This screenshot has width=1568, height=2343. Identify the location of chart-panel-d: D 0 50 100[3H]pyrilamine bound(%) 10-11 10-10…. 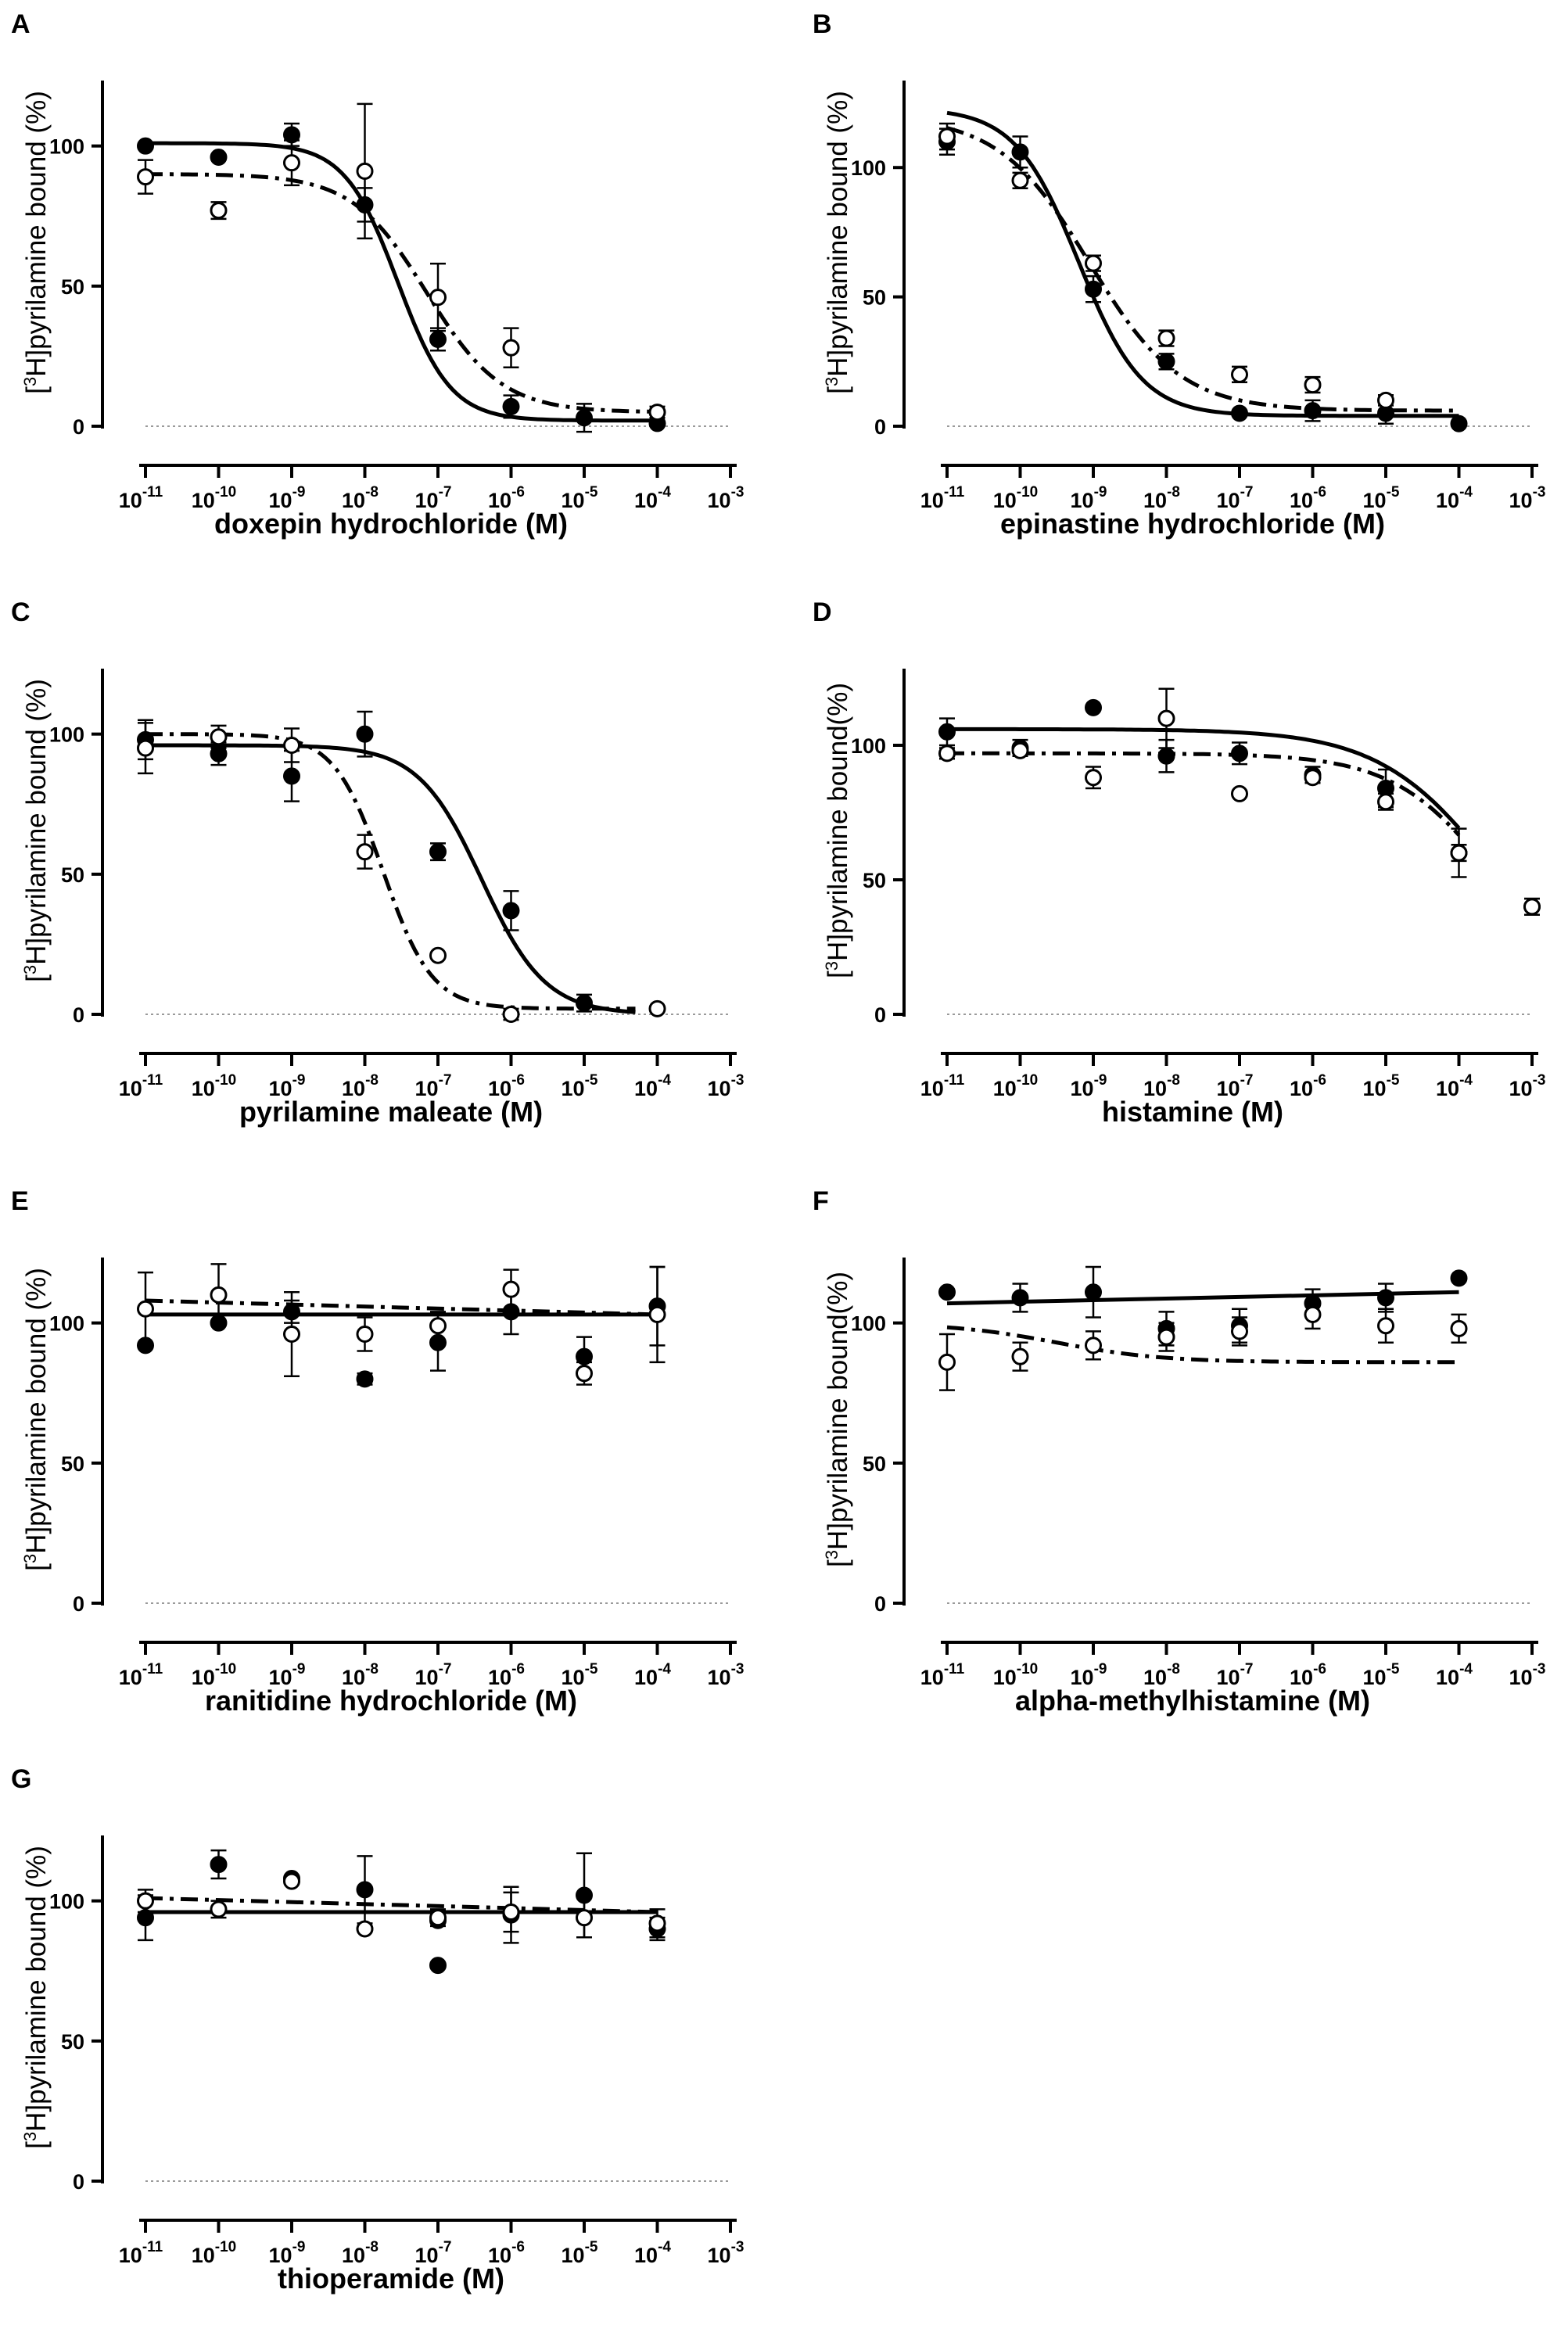
(1179, 862).